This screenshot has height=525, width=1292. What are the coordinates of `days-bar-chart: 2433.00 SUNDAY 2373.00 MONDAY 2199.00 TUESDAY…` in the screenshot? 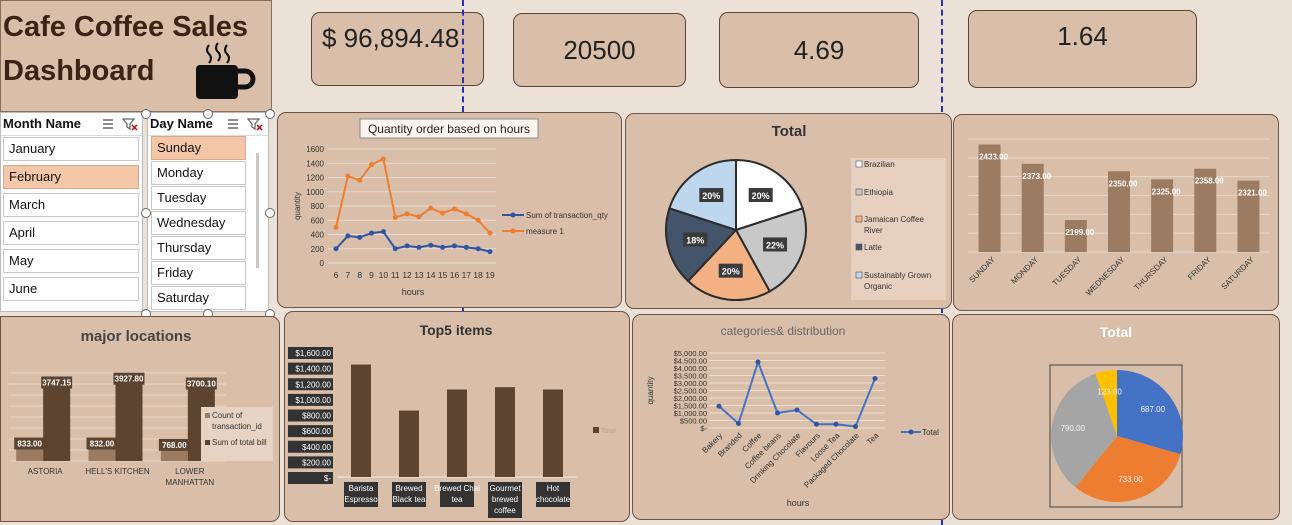 It's located at (1118, 218).